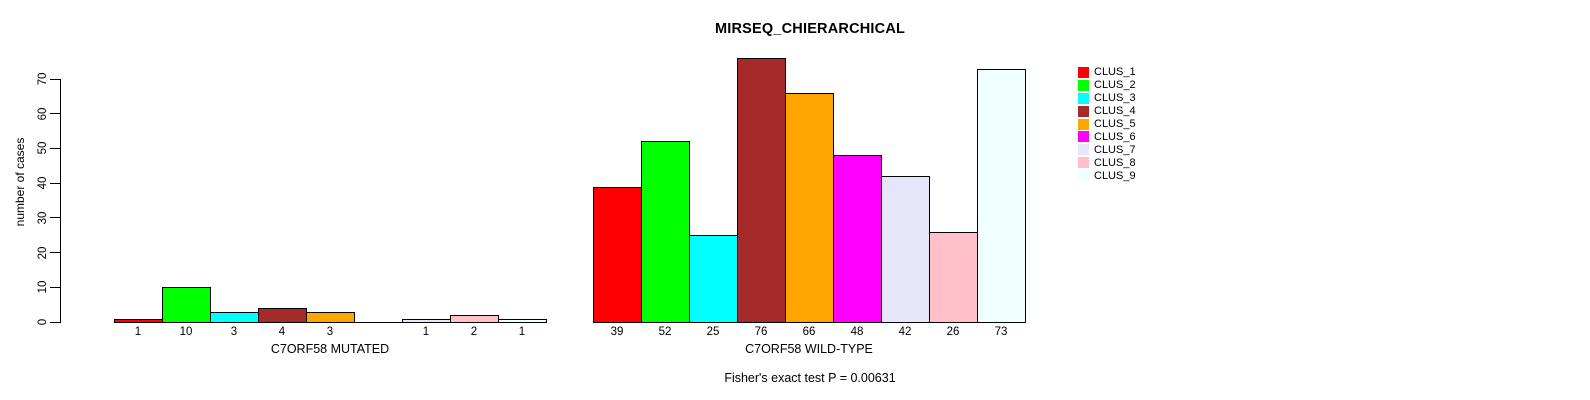 Image resolution: width=1590 pixels, height=400 pixels. I want to click on y-axis-tick-label: 20, so click(43, 252).